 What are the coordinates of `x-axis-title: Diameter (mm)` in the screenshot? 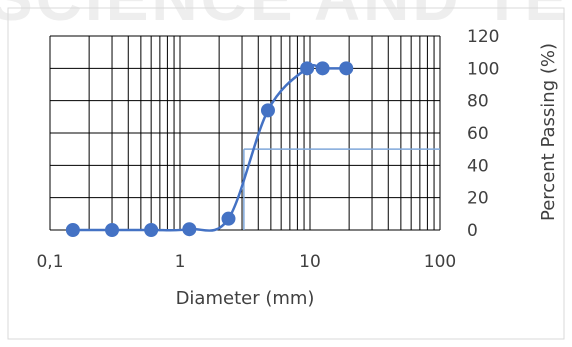 It's located at (245, 298).